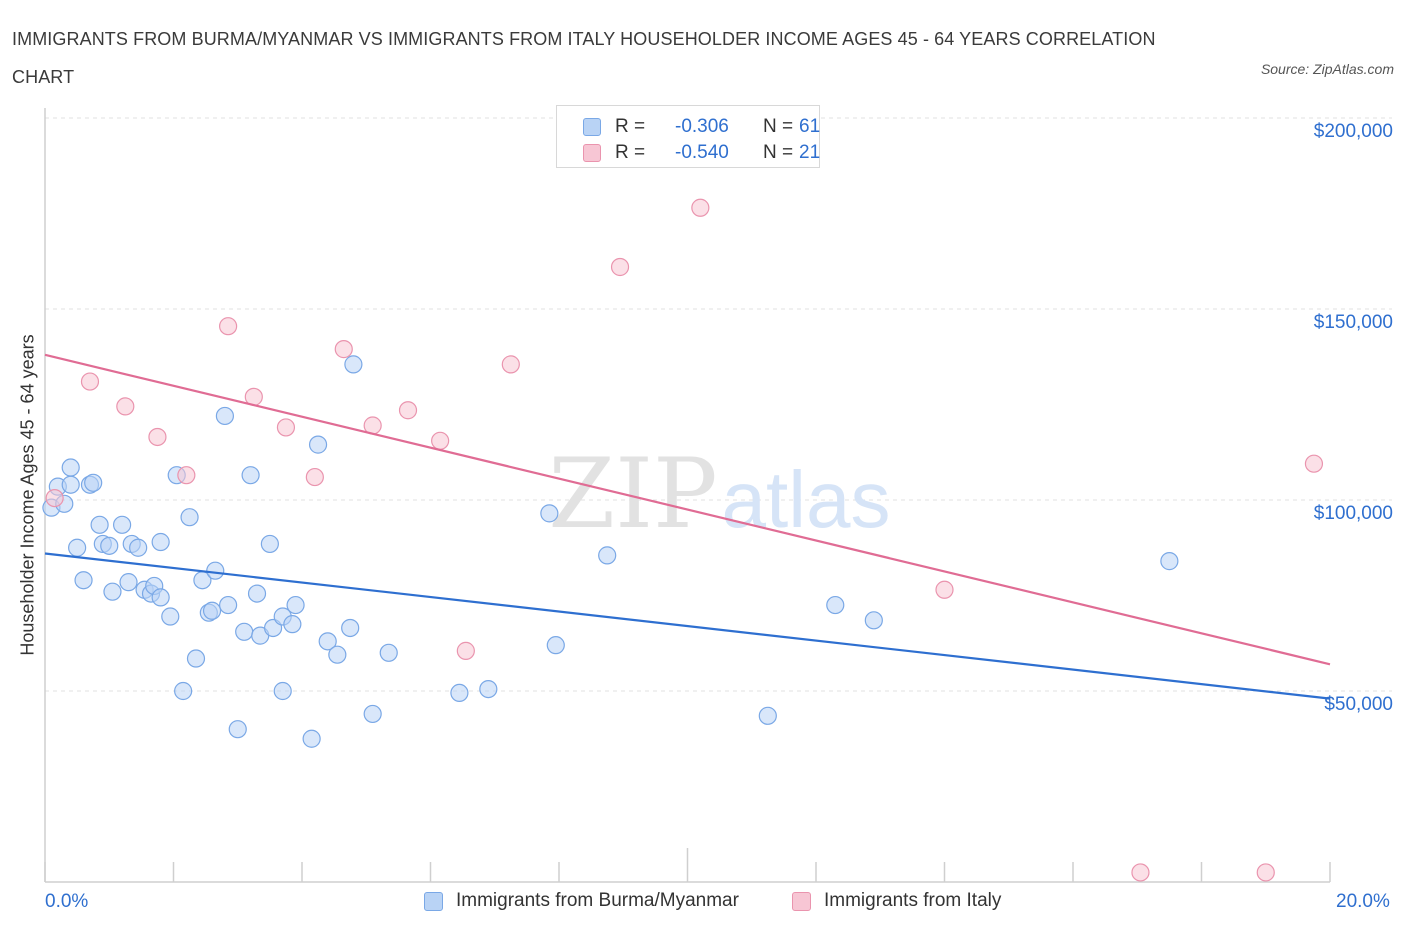  Describe the element at coordinates (27, 495) in the screenshot. I see `y-axis-label: Householder Income Ages 45 - 64 years` at that location.